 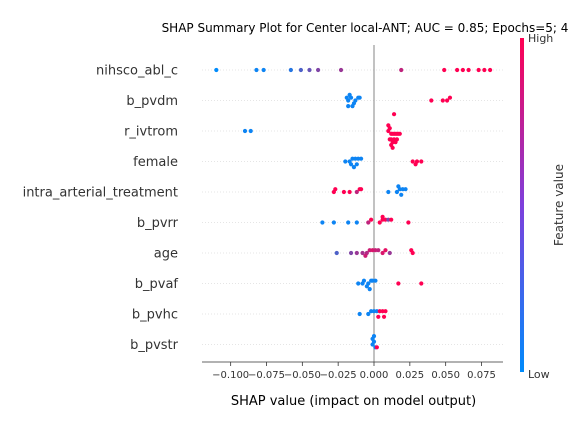 What do you see at coordinates (137, 71) in the screenshot?
I see `feature-label: nihsco_abl_c` at bounding box center [137, 71].